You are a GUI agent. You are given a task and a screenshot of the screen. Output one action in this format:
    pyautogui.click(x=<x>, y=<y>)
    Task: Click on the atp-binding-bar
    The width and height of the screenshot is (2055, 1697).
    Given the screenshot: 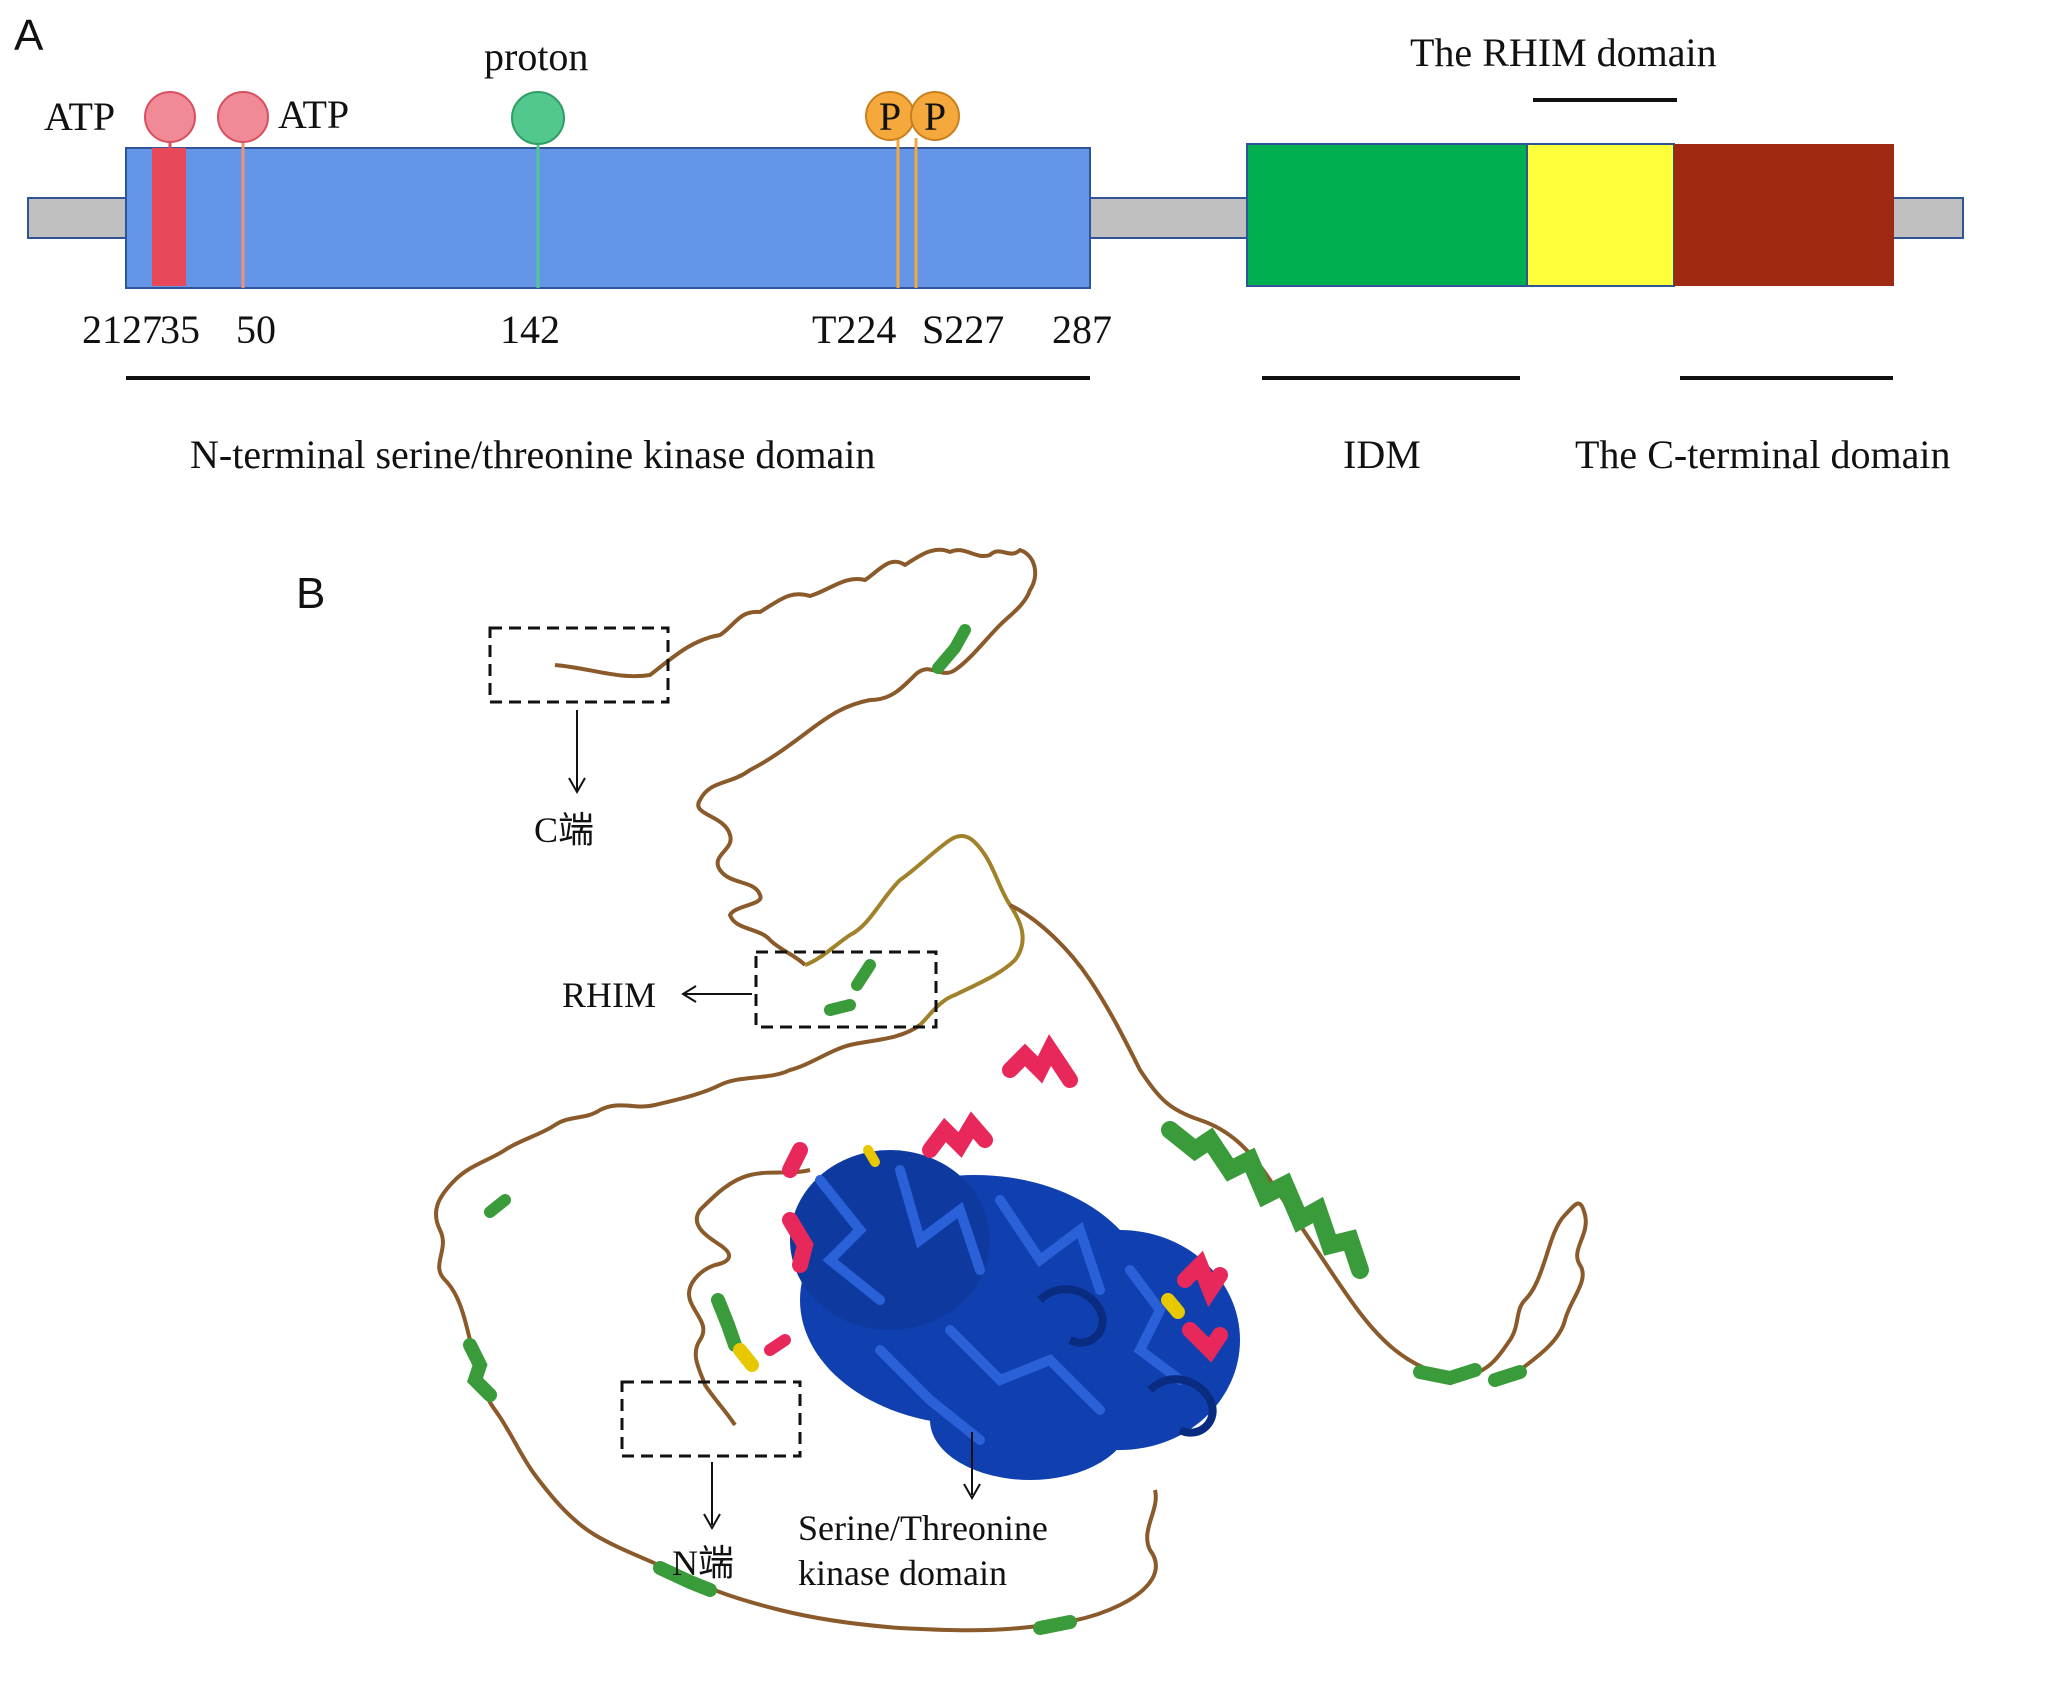 What is the action you would take?
    pyautogui.click(x=169, y=217)
    